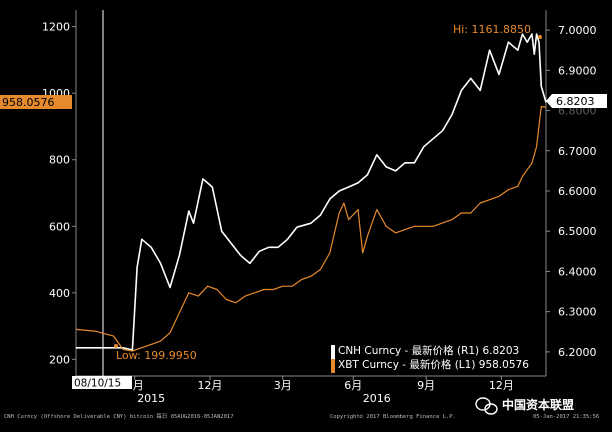 This screenshot has height=432, width=612. I want to click on x-tick-label: 3月, so click(283, 385).